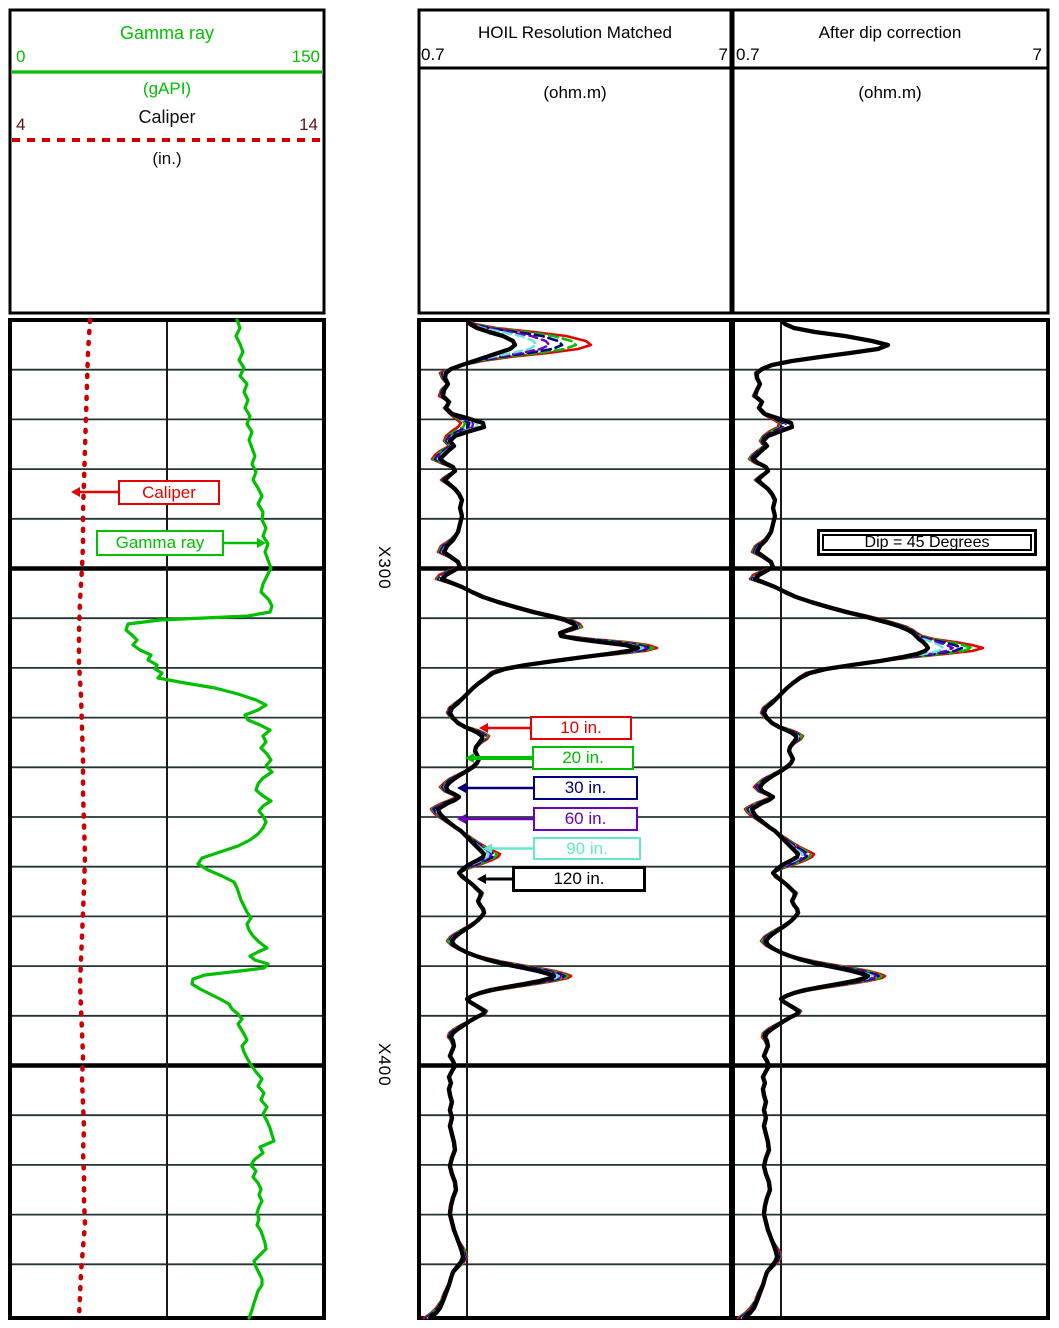 Image resolution: width=1059 pixels, height=1328 pixels. I want to click on hoil-scale-min: 0.7, so click(433, 54).